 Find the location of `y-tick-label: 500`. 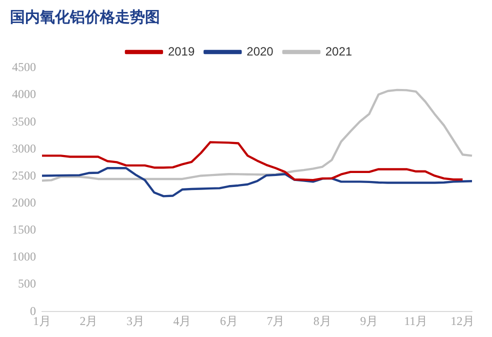

y-tick-label: 500 is located at coordinates (27, 283).